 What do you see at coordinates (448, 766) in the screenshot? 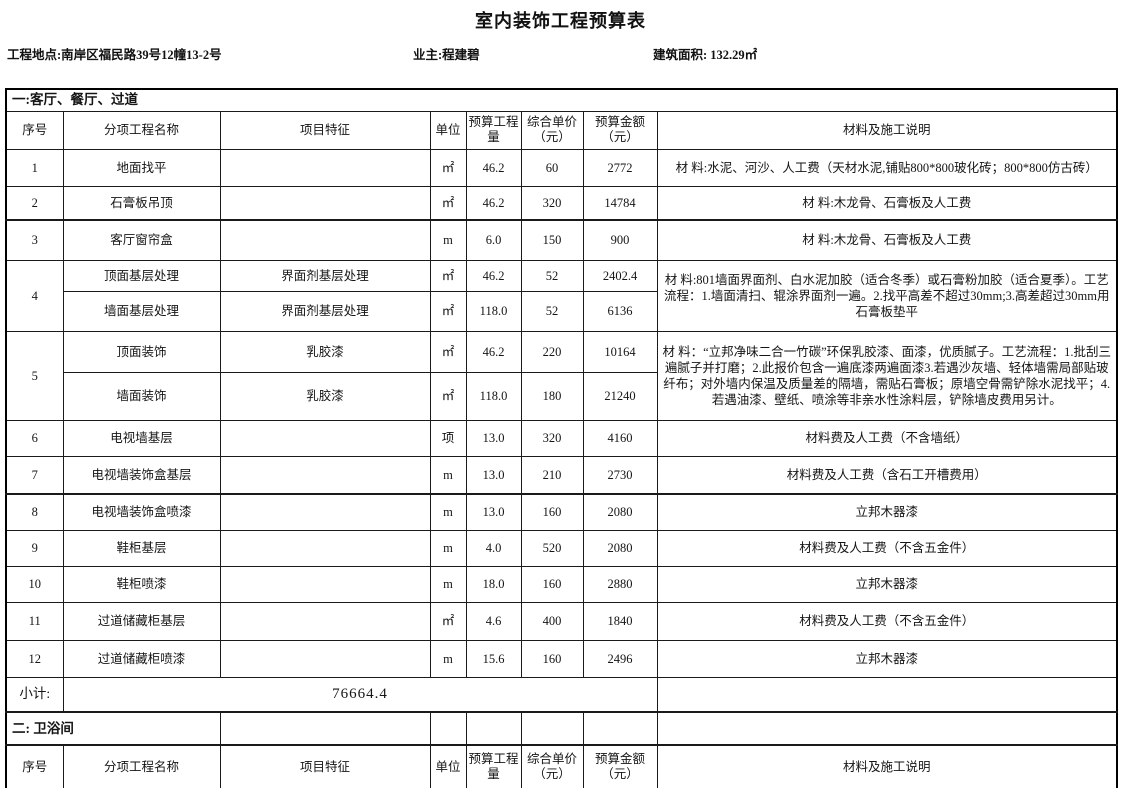
I see `column-header-3: 单位` at bounding box center [448, 766].